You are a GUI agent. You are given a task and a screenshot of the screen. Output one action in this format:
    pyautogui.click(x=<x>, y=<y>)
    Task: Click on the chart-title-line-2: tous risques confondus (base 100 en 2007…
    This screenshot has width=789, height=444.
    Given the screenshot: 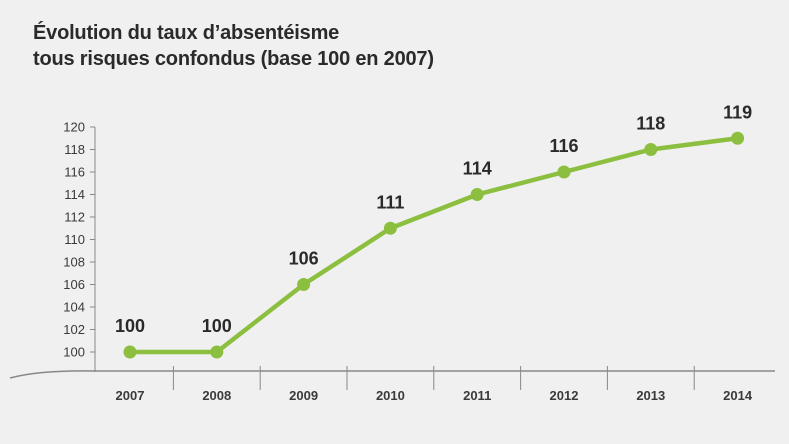 What is the action you would take?
    pyautogui.click(x=233, y=59)
    